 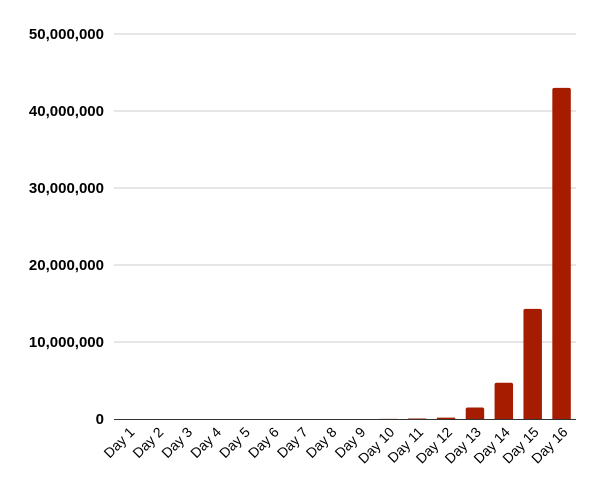 I want to click on x-tick-label: Day 3, so click(x=176, y=442).